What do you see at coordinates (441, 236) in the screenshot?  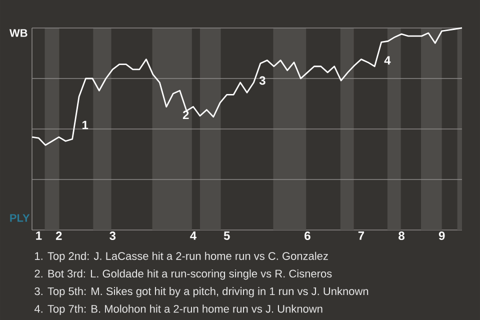 I see `x-tick-label: 9` at bounding box center [441, 236].